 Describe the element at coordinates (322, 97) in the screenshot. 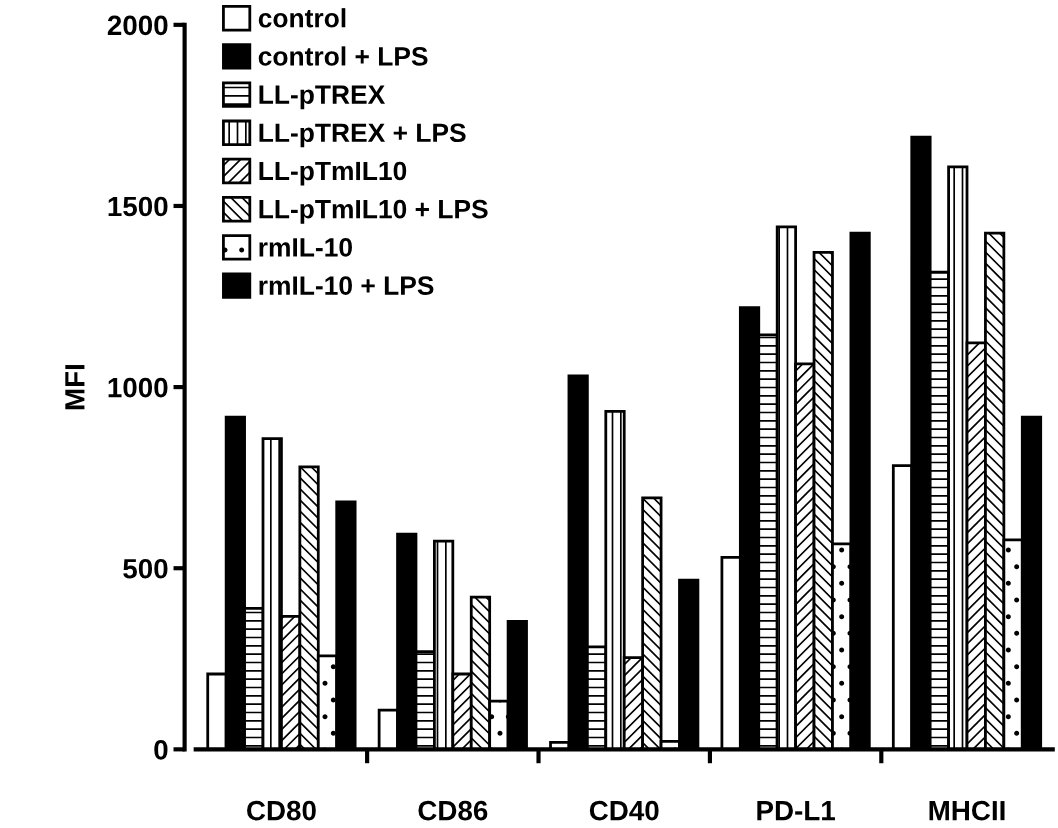

I see `legend-label: LL-pTREX` at that location.